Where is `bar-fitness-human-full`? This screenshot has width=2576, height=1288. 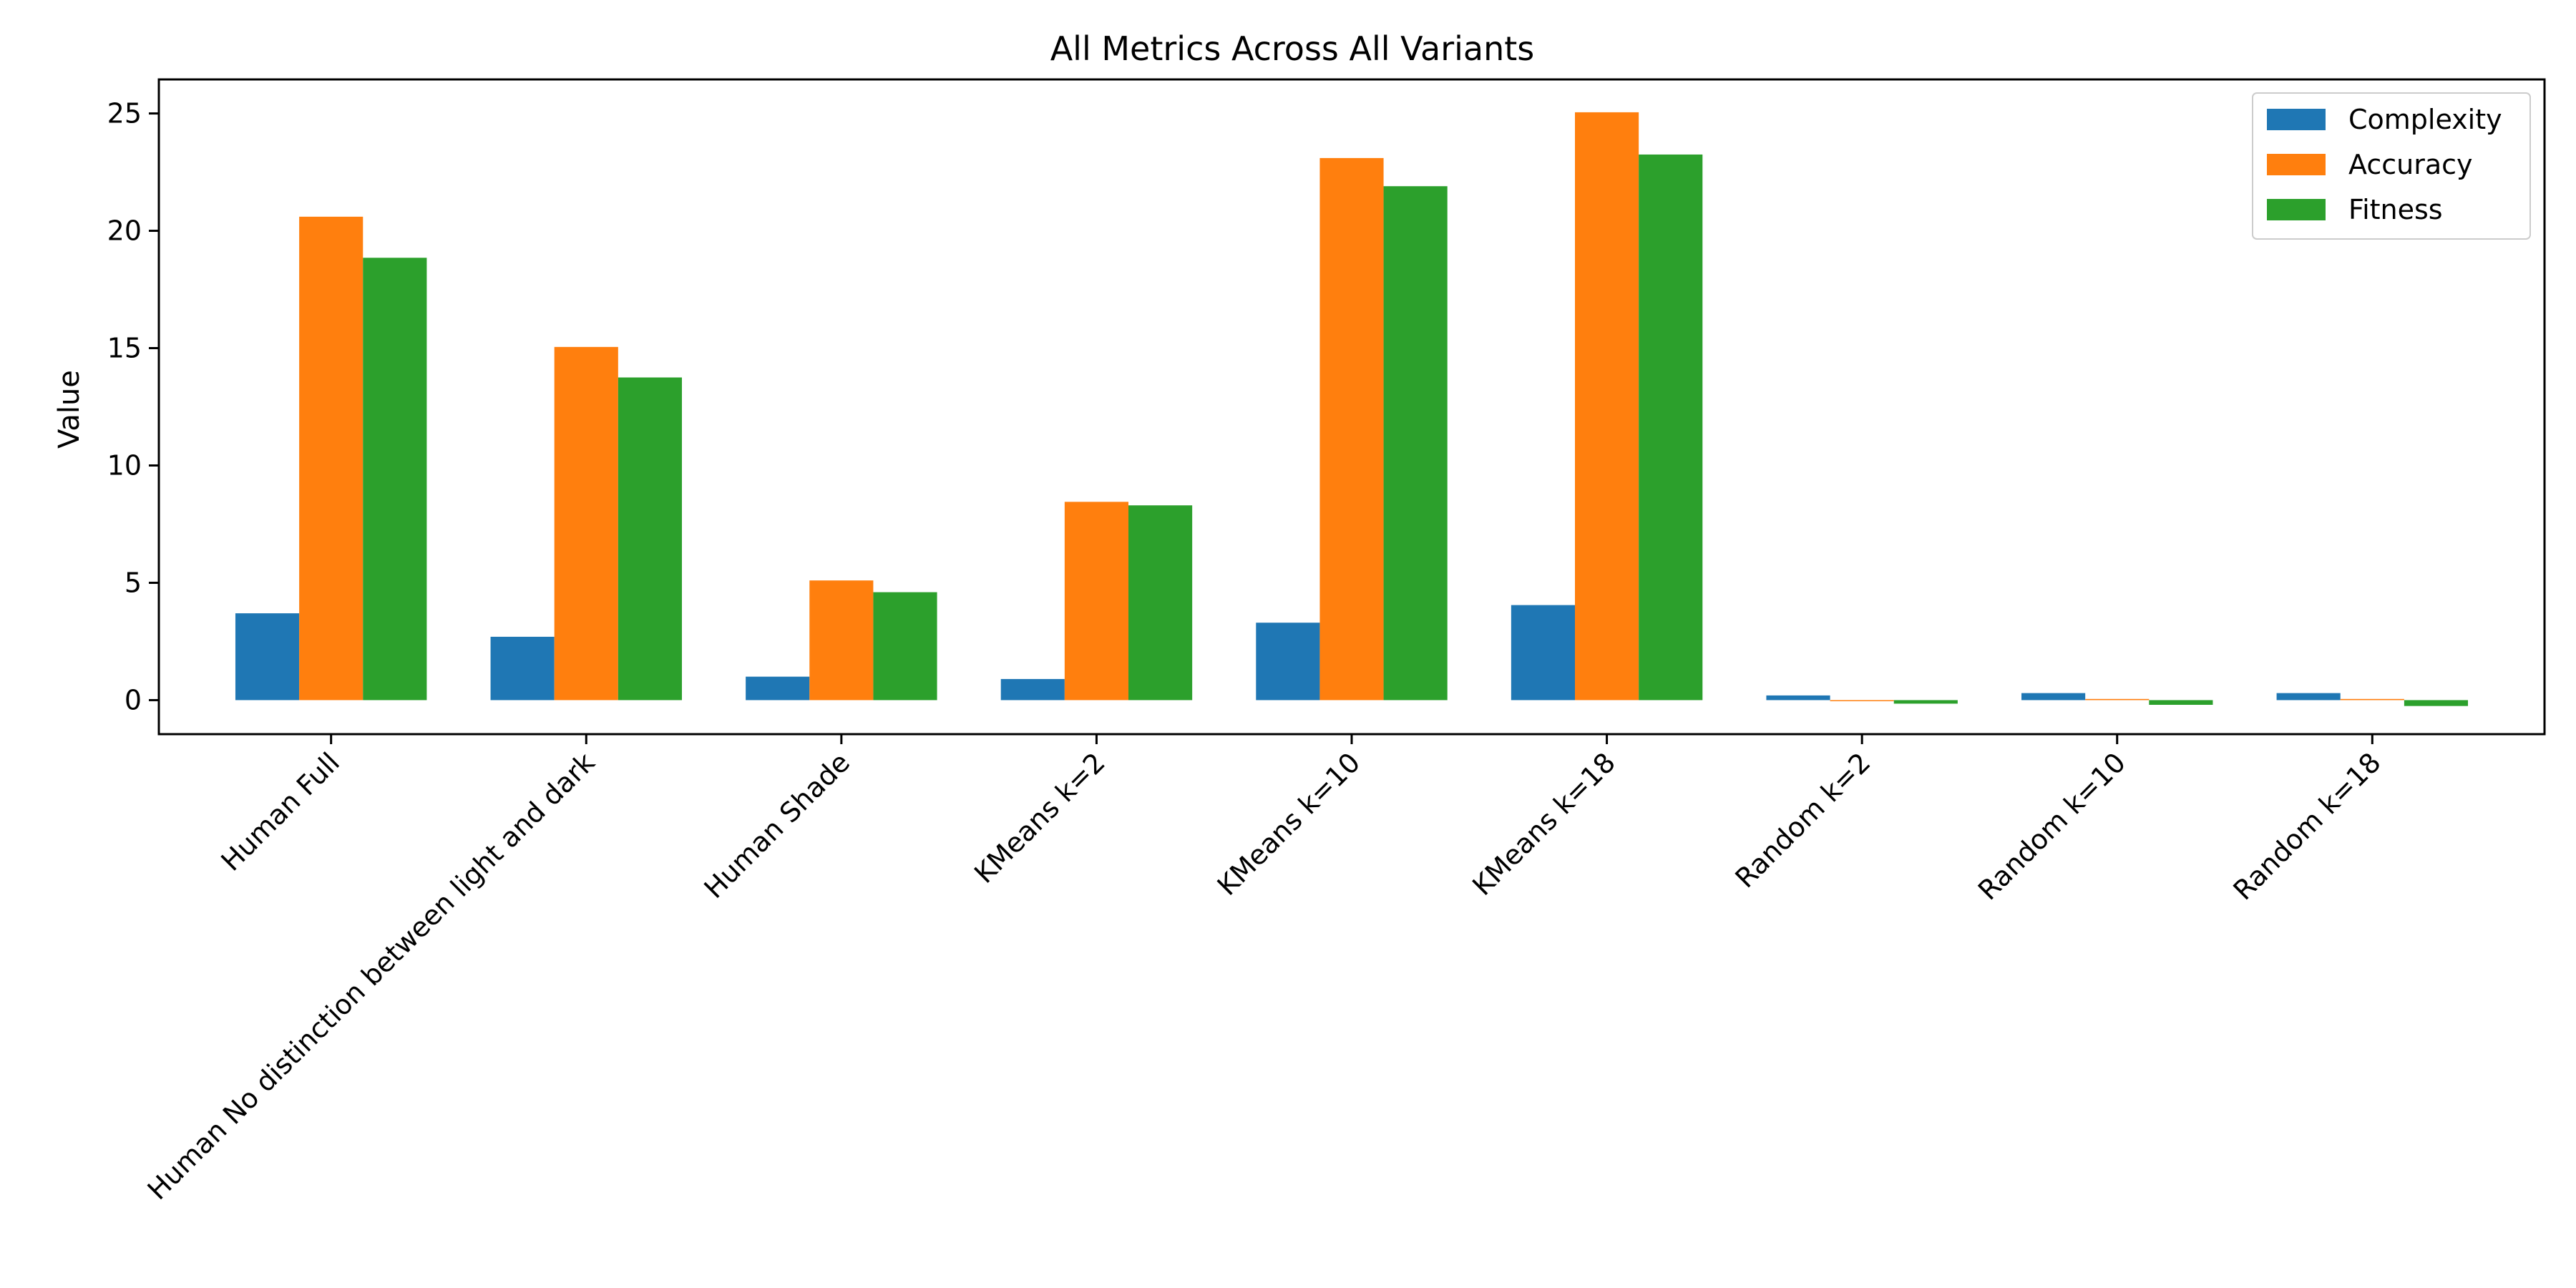
bar-fitness-human-full is located at coordinates (395, 479).